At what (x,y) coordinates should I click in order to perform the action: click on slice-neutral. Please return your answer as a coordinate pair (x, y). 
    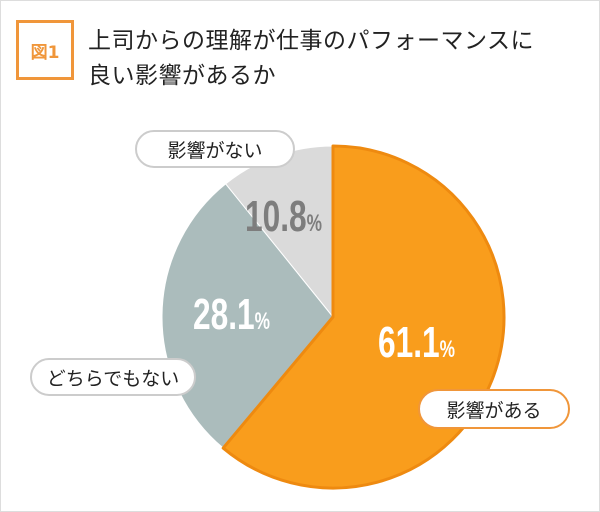
    Looking at the image, I should click on (247, 316).